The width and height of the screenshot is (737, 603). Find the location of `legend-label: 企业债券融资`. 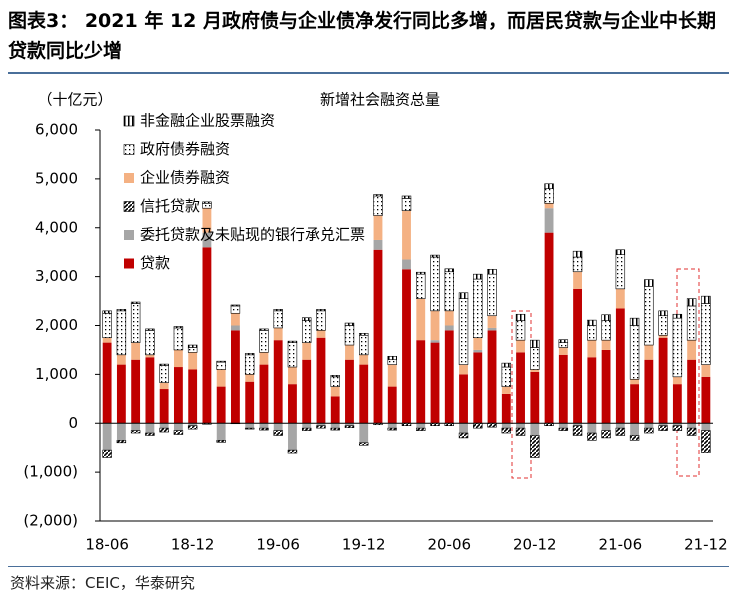

legend-label: 企业债券融资 is located at coordinates (185, 178).